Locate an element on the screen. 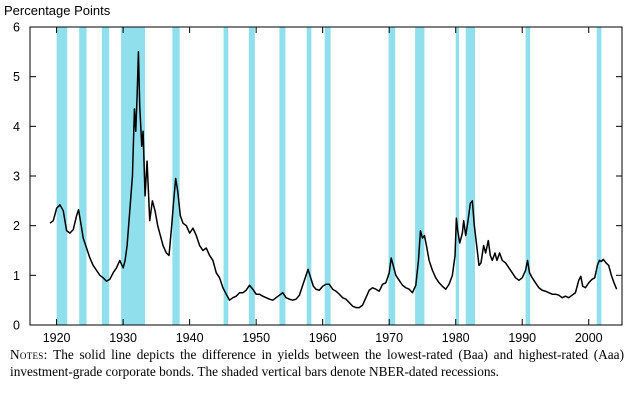 Image resolution: width=633 pixels, height=416 pixels. x-tick-label: 1980 is located at coordinates (456, 338).